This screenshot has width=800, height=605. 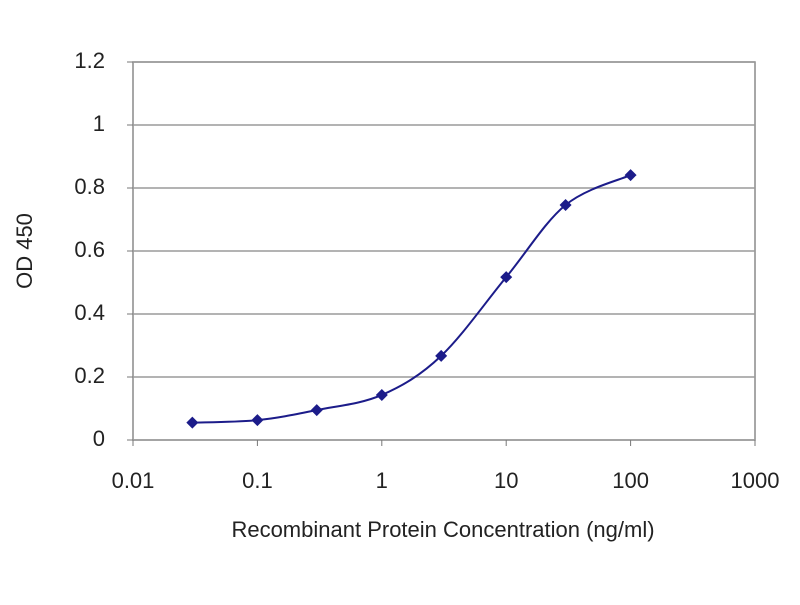 What do you see at coordinates (99, 123) in the screenshot?
I see `y-tick-label: 1` at bounding box center [99, 123].